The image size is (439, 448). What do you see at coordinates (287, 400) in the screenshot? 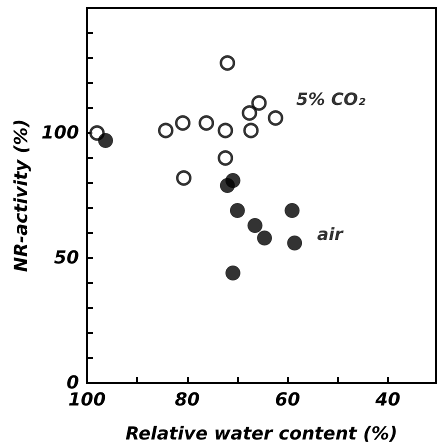
I see `x-tick-label: 60` at bounding box center [287, 400].